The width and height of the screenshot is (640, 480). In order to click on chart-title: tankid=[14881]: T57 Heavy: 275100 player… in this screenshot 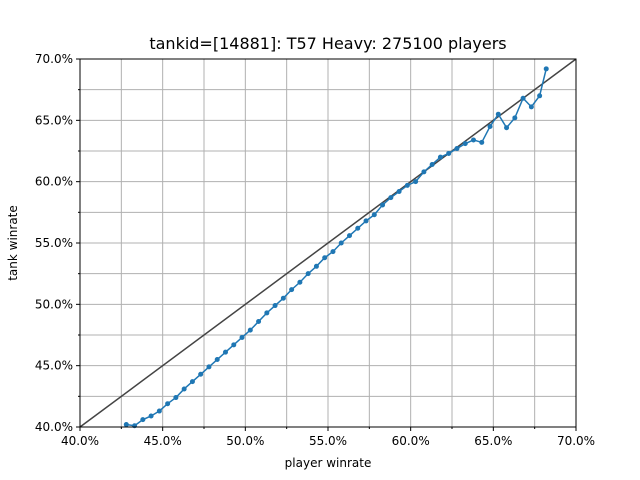, I will do `click(327, 43)`.